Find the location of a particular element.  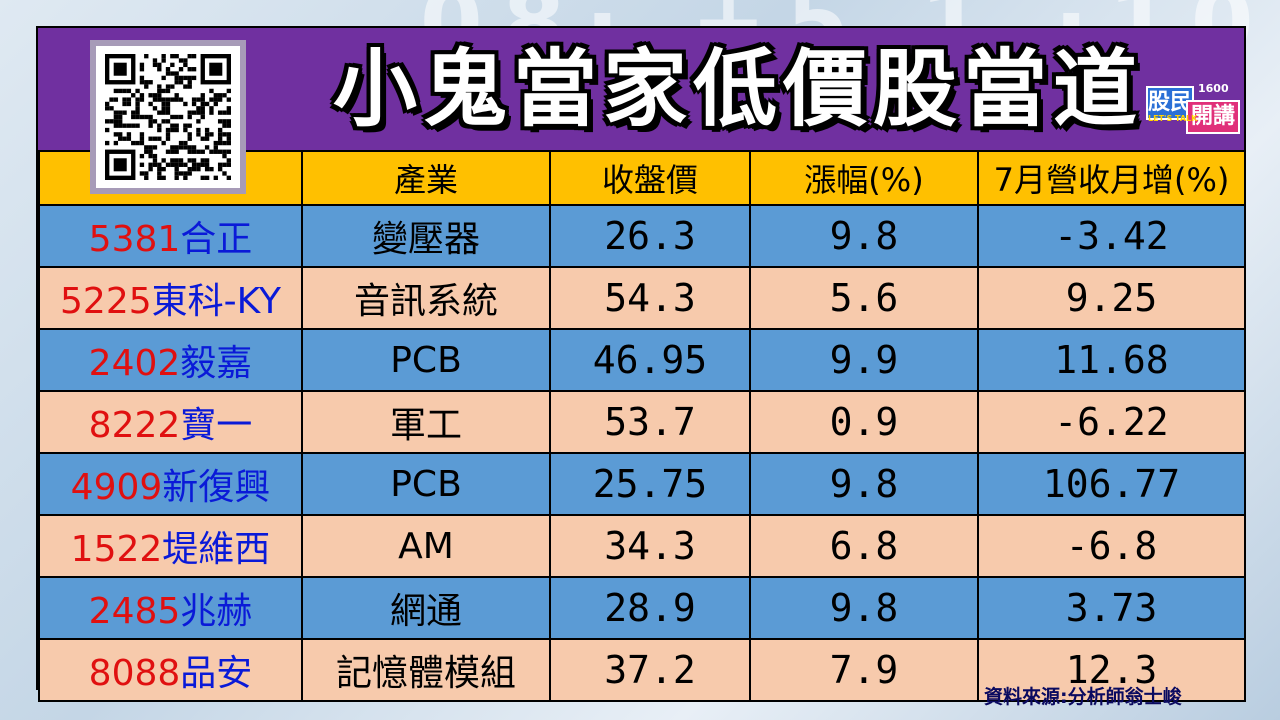

stock-name: 兆赫 is located at coordinates (216, 611).